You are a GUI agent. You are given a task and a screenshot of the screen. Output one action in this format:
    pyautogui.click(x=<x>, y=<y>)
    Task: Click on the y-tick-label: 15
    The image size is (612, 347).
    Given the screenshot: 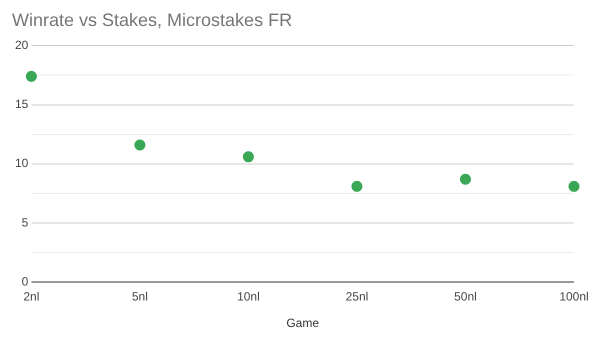 What is the action you would take?
    pyautogui.click(x=21, y=104)
    